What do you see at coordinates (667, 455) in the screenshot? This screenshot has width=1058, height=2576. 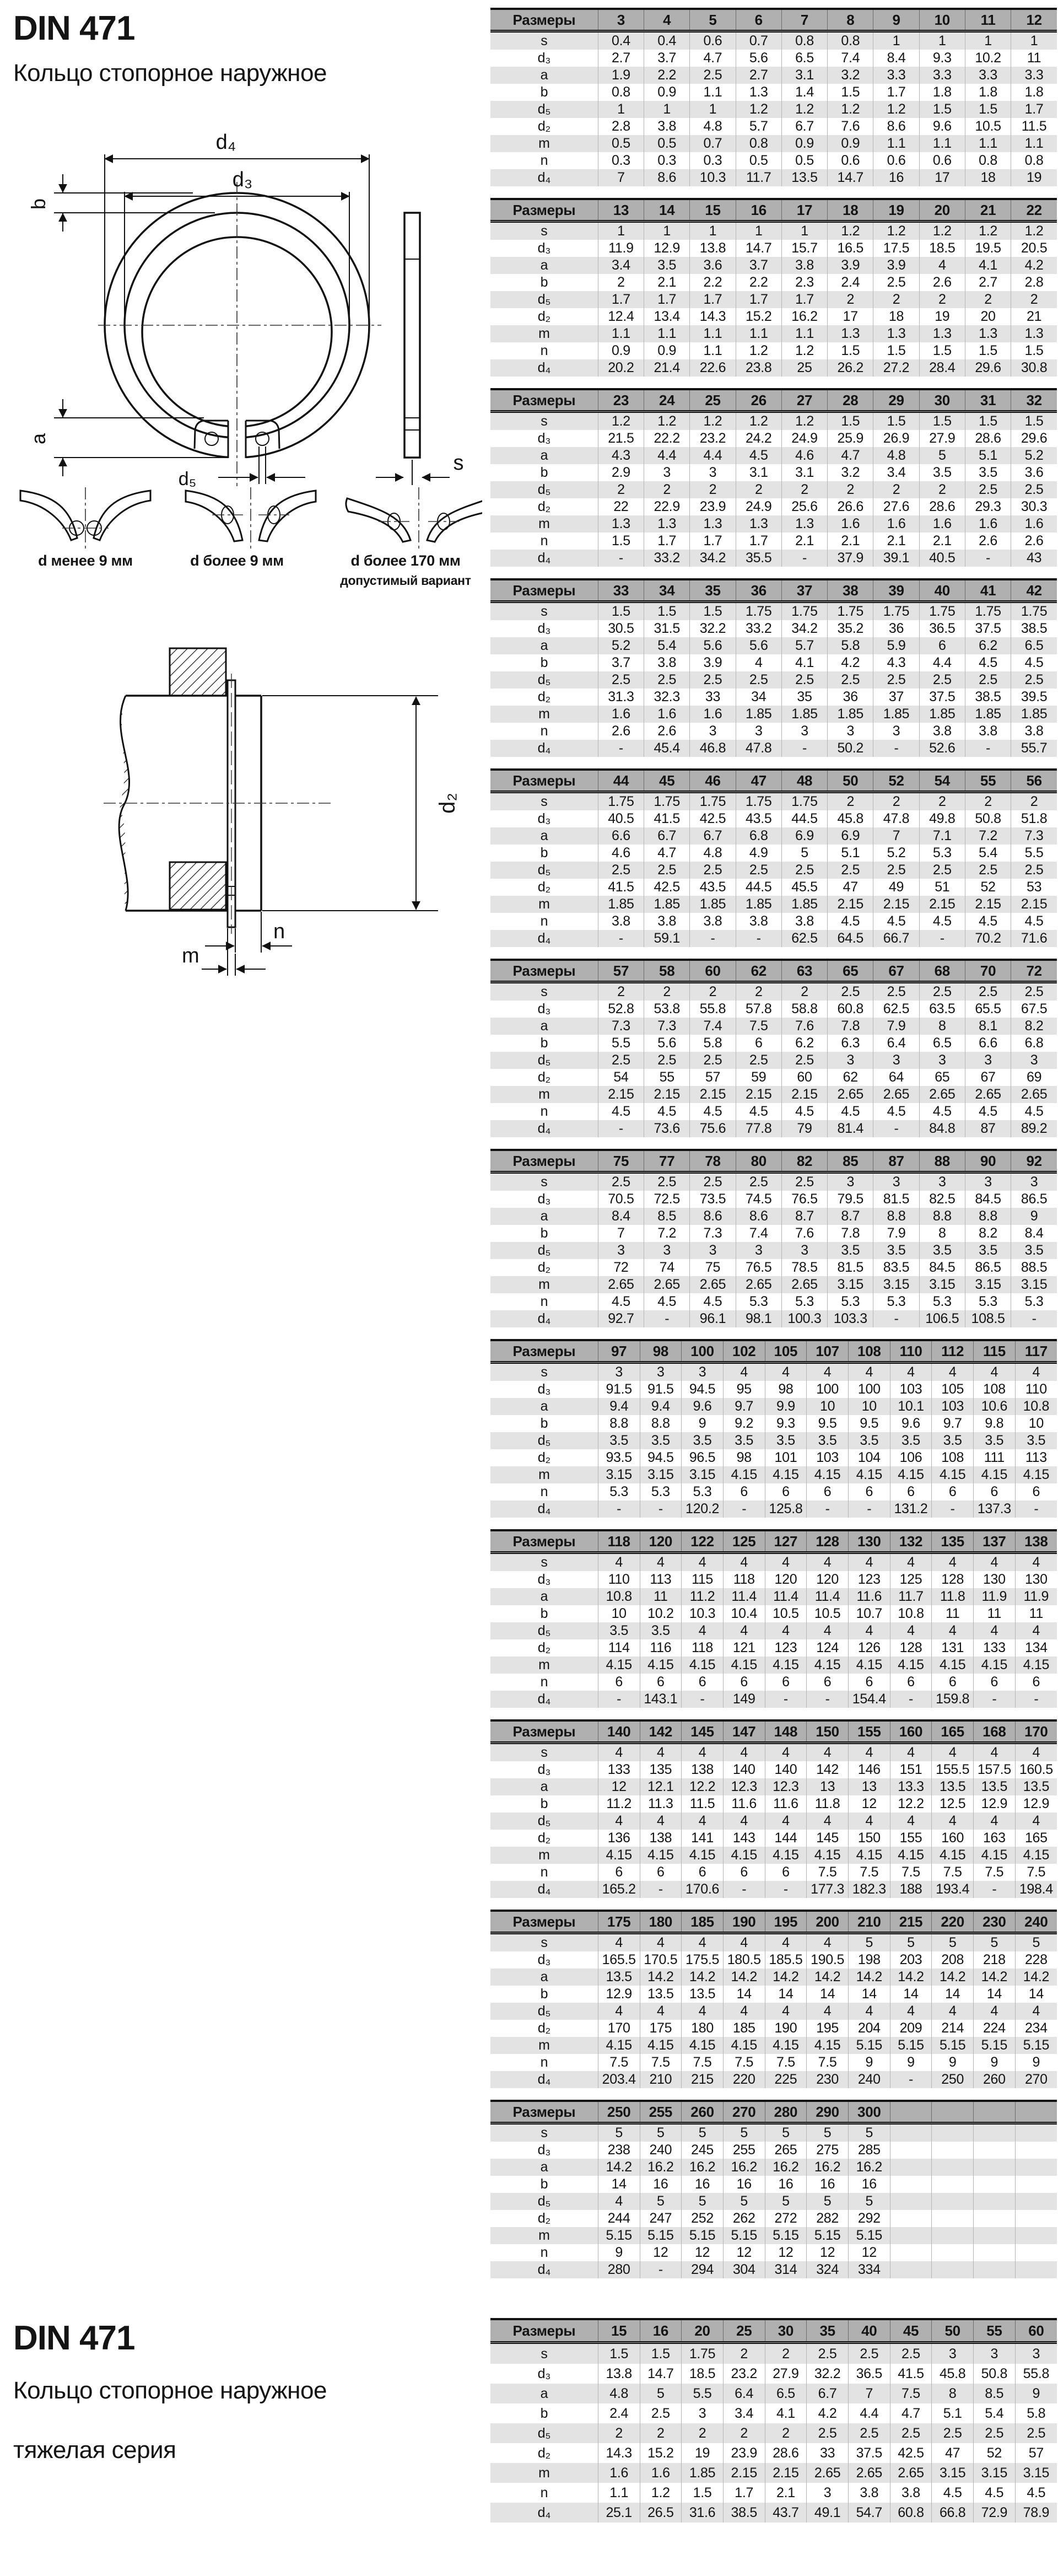 I see `dim-value: 4.4` at bounding box center [667, 455].